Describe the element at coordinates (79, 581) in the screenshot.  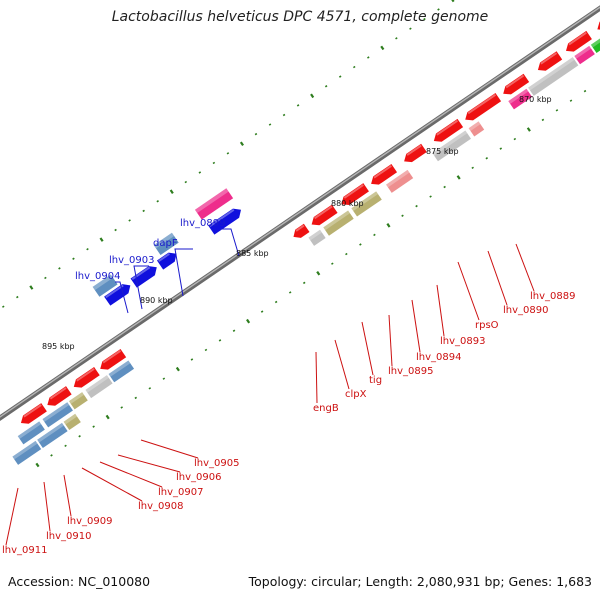
I see `accession-text: Accession: NC_010080` at that location.